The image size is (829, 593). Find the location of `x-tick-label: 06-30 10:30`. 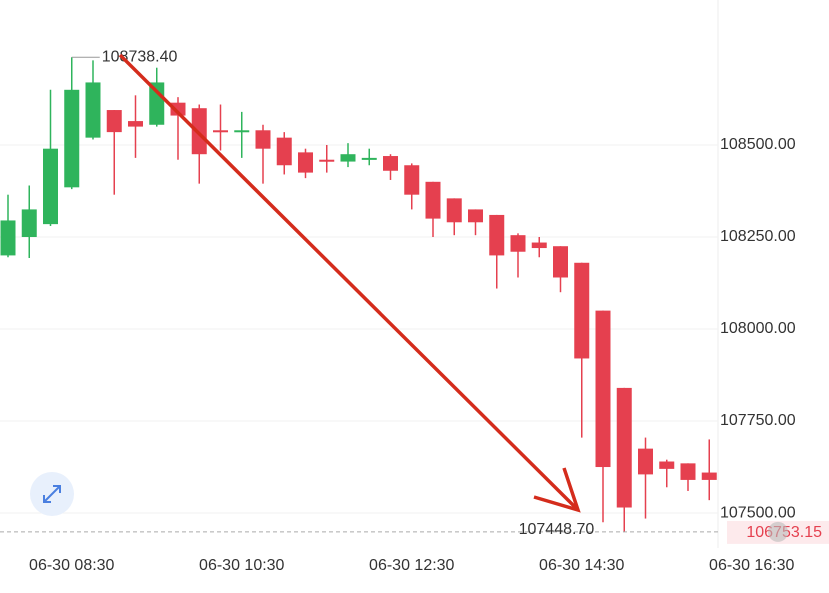

x-tick-label: 06-30 10:30 is located at coordinates (242, 565).